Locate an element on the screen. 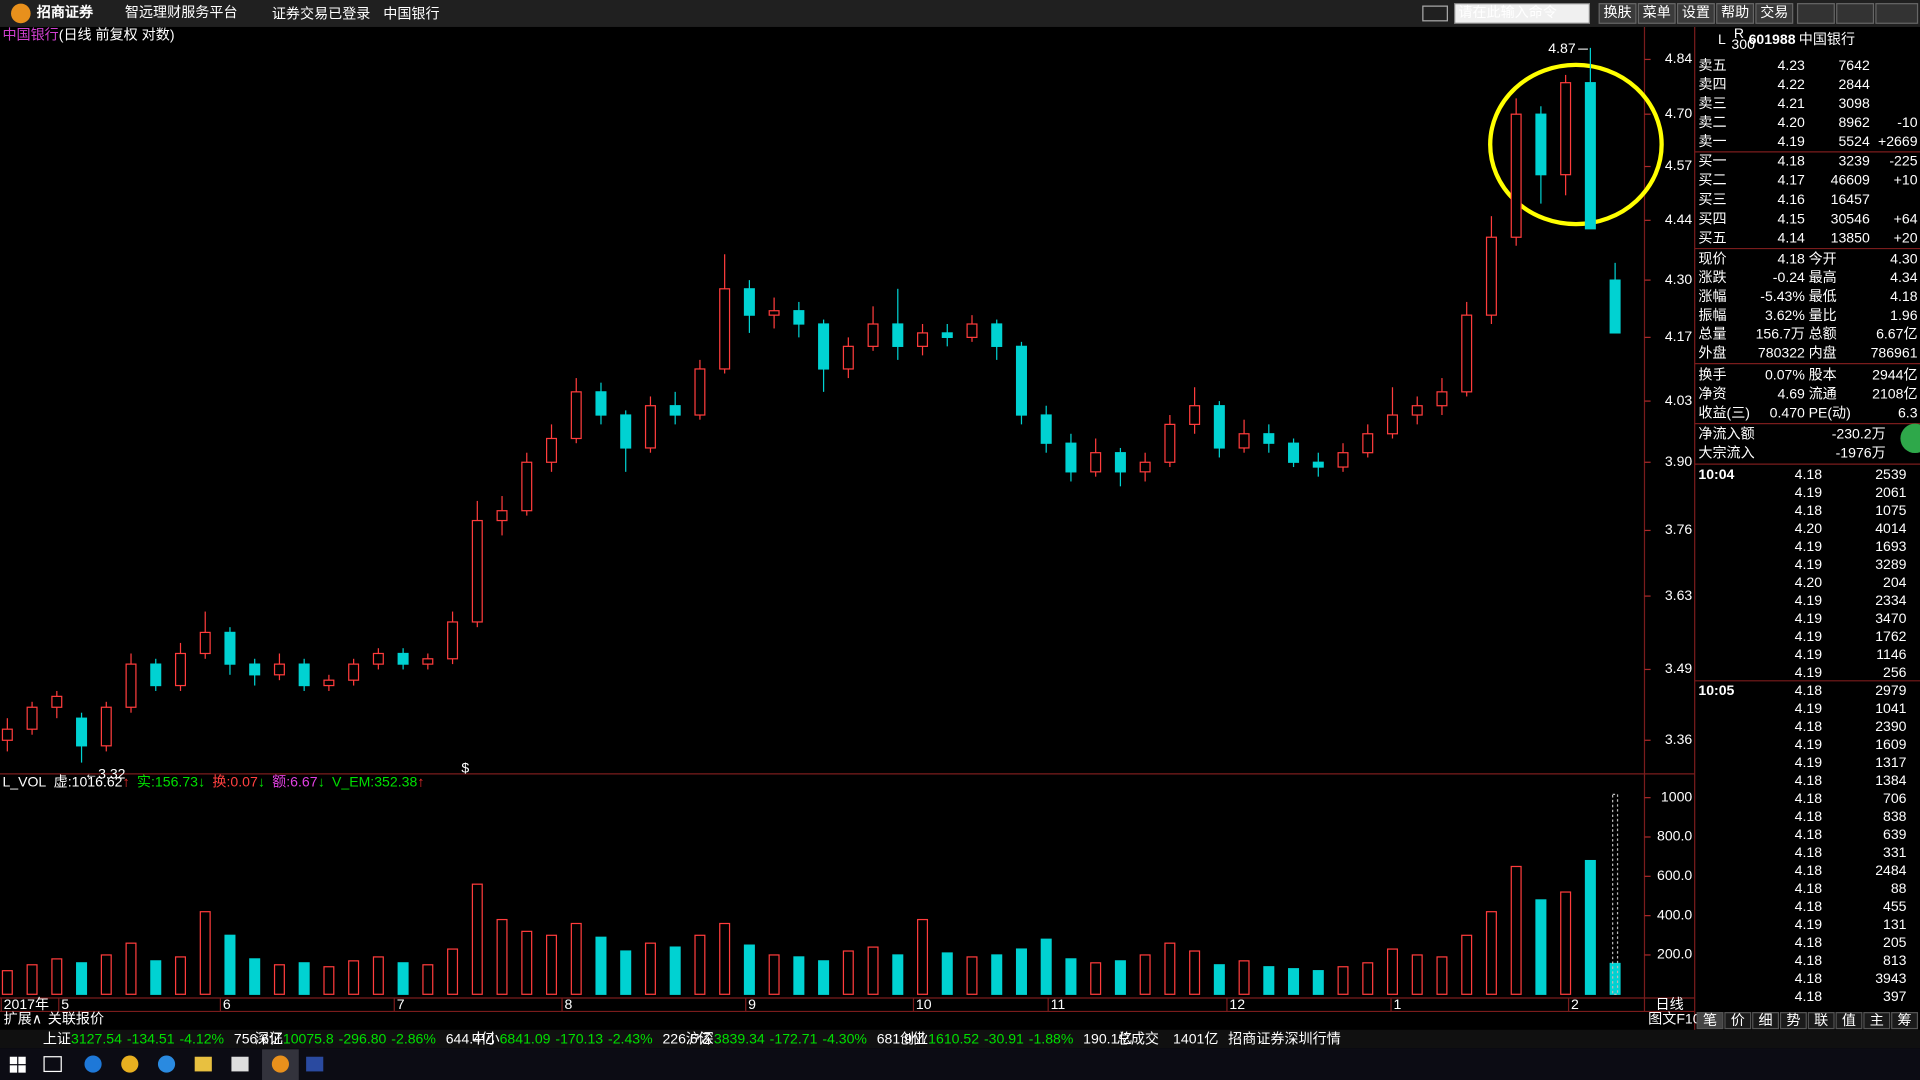  brand: 招商证券 is located at coordinates (65, 12).